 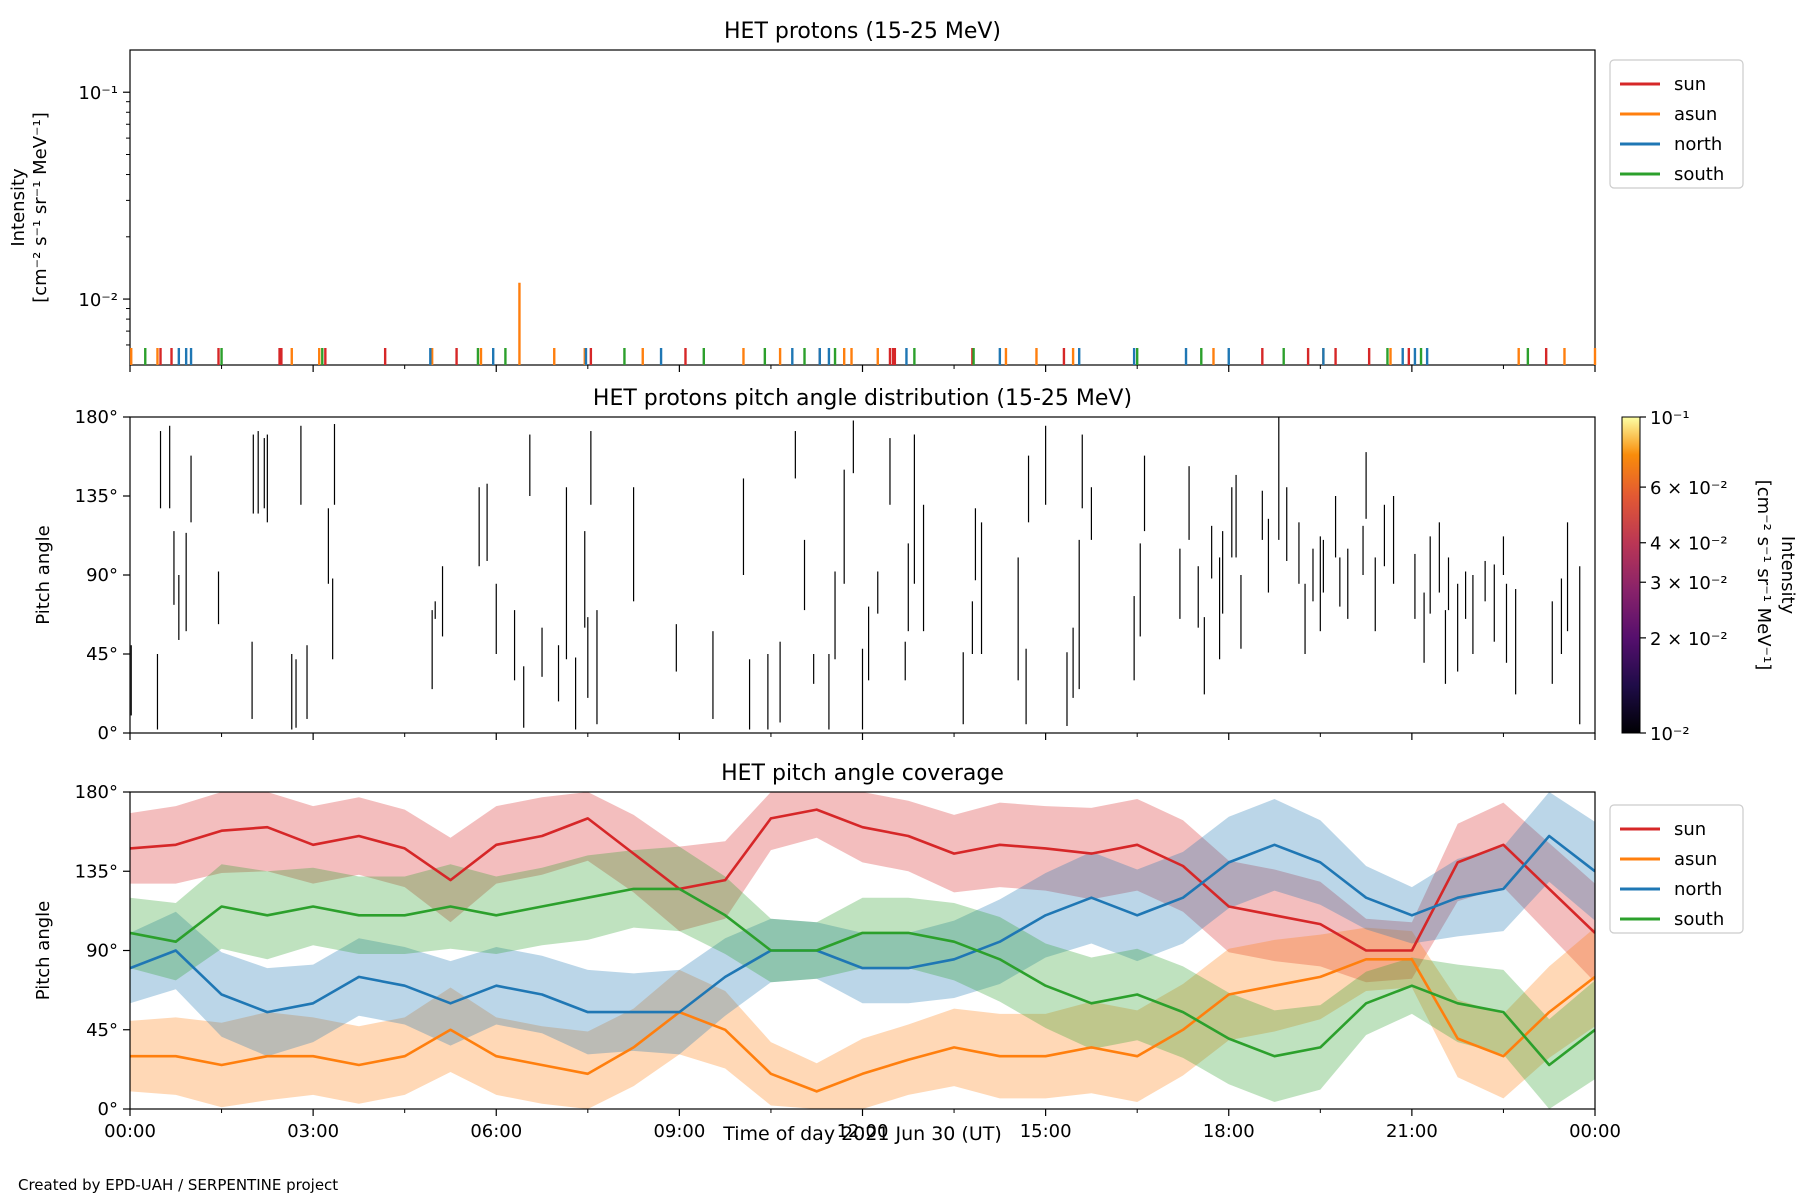 I want to click on coverage-line-south, so click(x=862, y=977).